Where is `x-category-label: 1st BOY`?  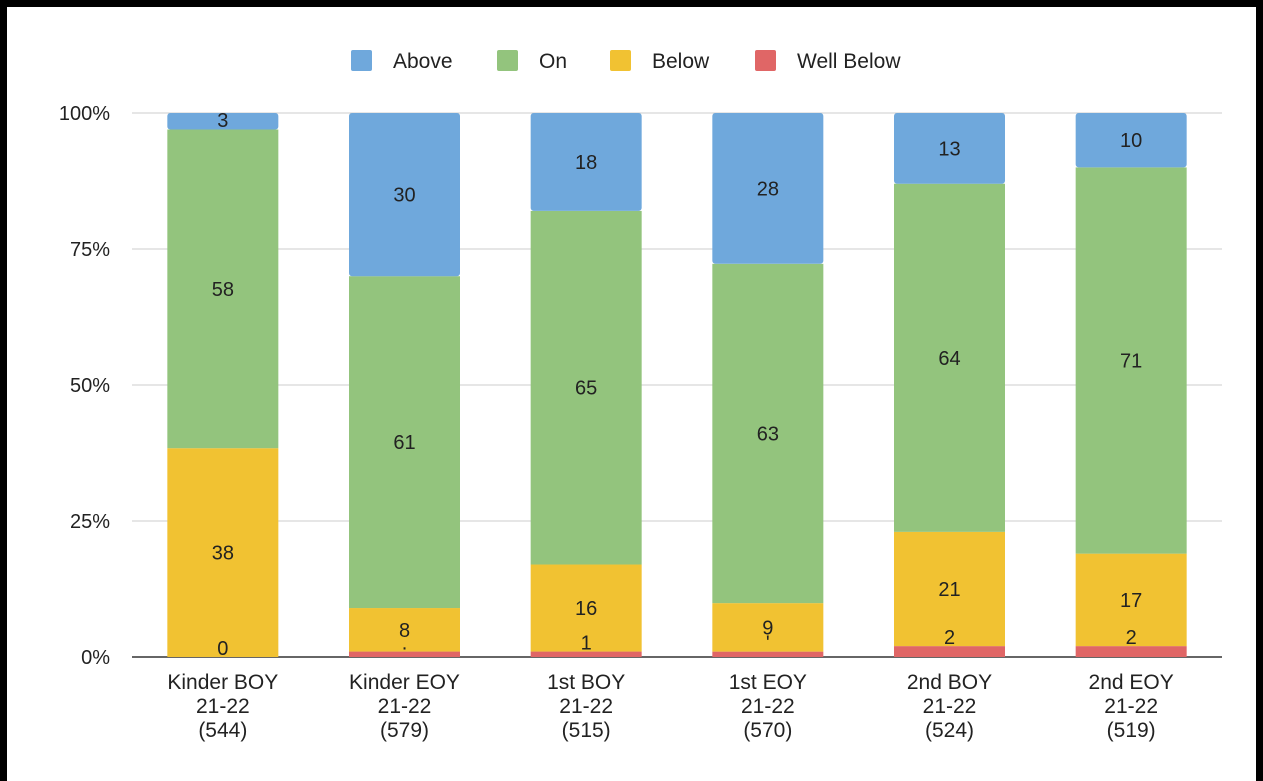
x-category-label: 1st BOY is located at coordinates (586, 682).